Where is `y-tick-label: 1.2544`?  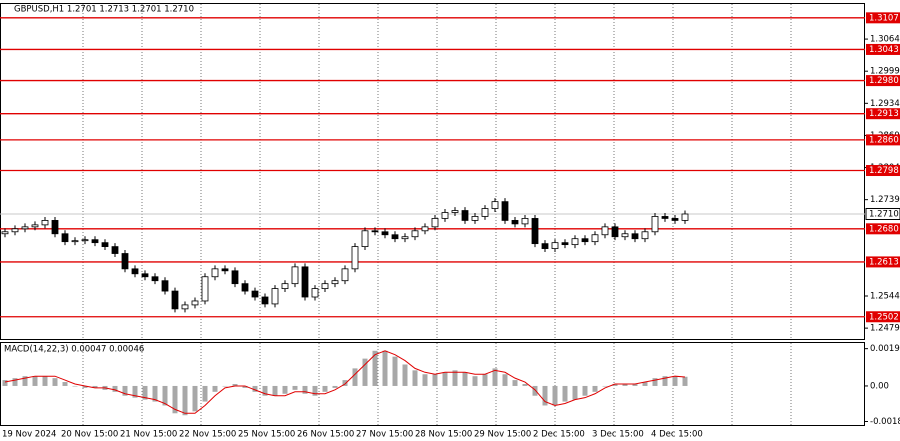 y-tick-label: 1.2544 is located at coordinates (885, 297).